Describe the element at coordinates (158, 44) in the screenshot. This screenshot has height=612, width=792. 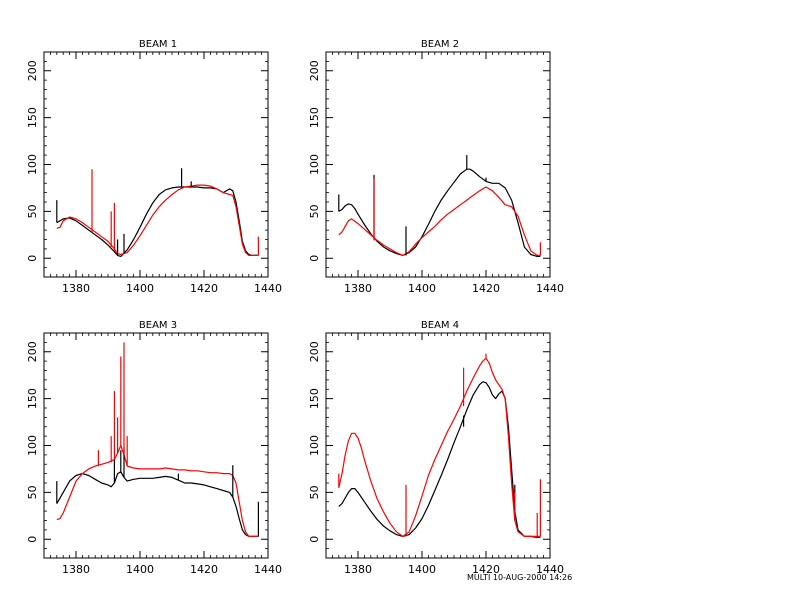
I see `panel-title: BEAM 1` at that location.